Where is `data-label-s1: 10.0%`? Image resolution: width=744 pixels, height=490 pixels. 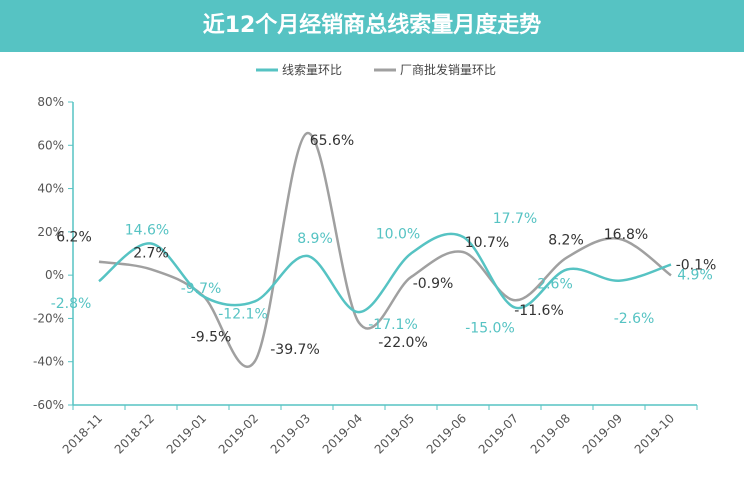 data-label-s1: 10.0% is located at coordinates (398, 235).